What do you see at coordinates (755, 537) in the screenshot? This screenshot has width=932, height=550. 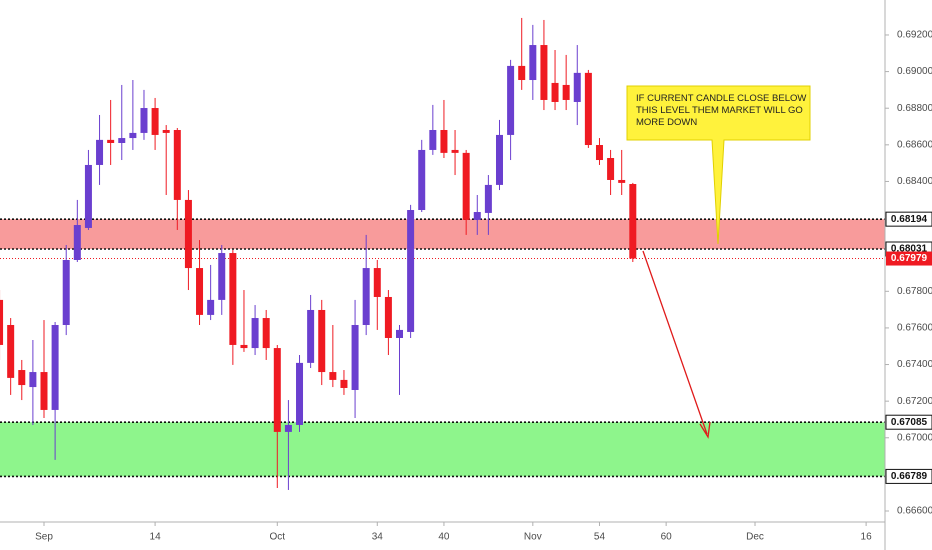 I see `x-tick-label: Dec` at bounding box center [755, 537].